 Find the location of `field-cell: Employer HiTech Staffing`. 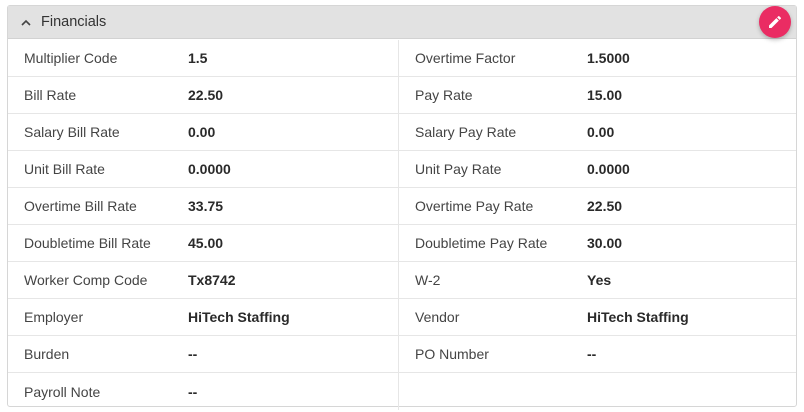

field-cell: Employer HiTech Staffing is located at coordinates (203, 317).